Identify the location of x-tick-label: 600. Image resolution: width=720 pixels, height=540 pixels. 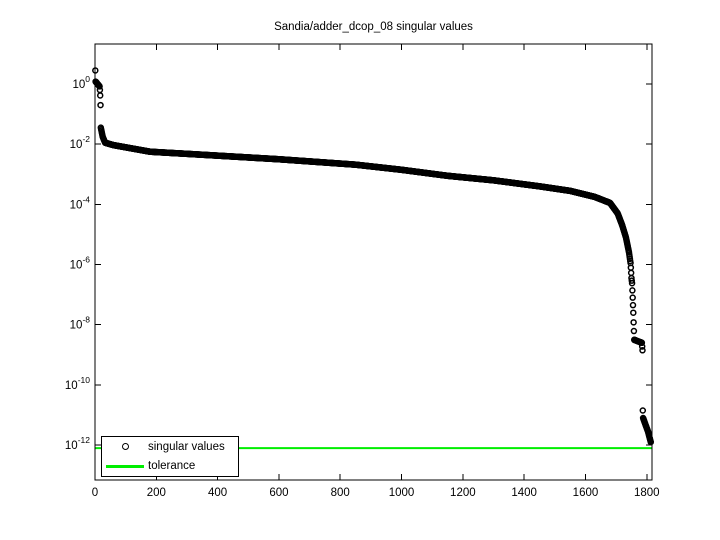
(278, 493).